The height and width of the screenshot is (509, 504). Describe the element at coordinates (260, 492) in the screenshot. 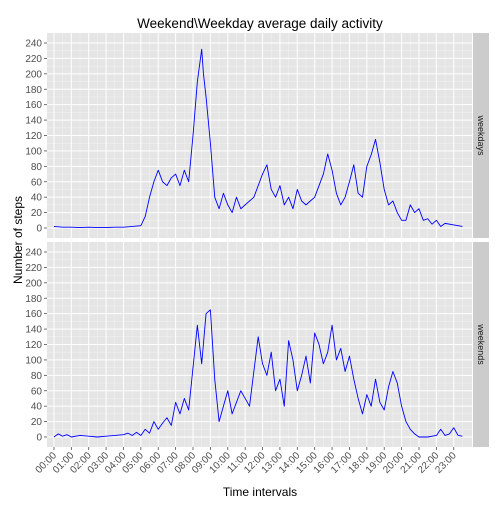

I see `x-axis-title: Time intervals` at that location.